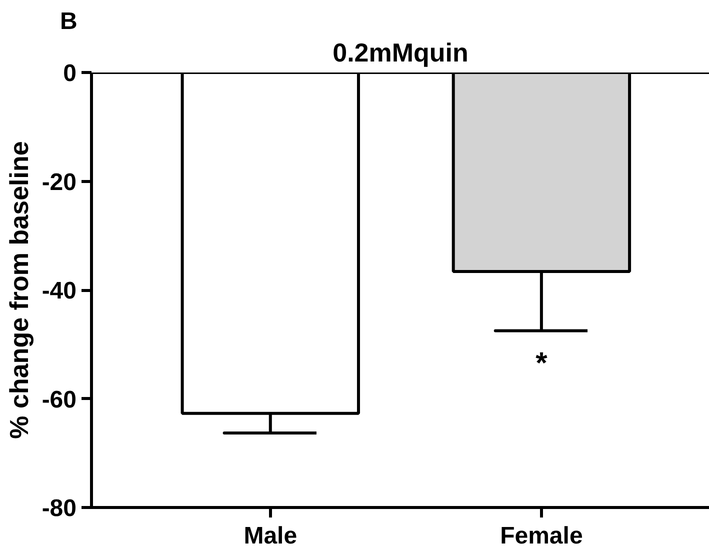  What do you see at coordinates (400, 53) in the screenshot?
I see `chart-title: 0.2mMquin` at bounding box center [400, 53].